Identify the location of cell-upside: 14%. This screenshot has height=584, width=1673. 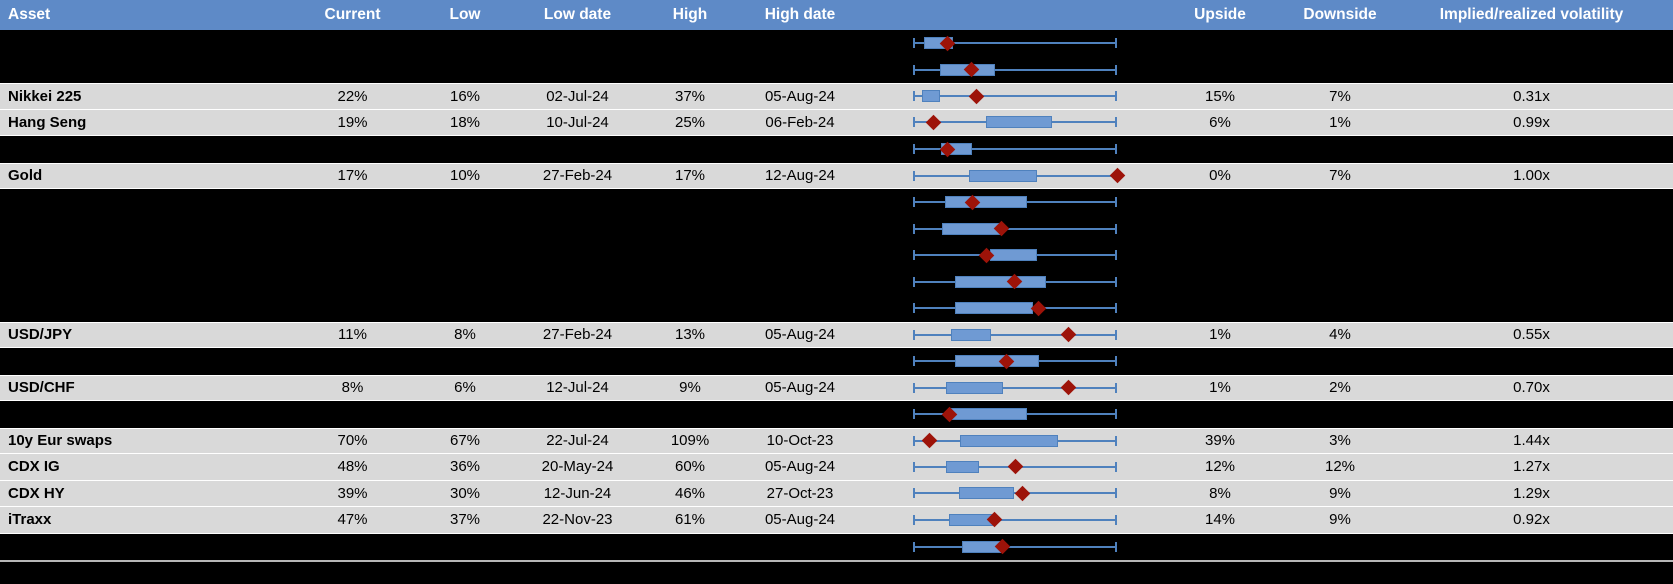
(1220, 520).